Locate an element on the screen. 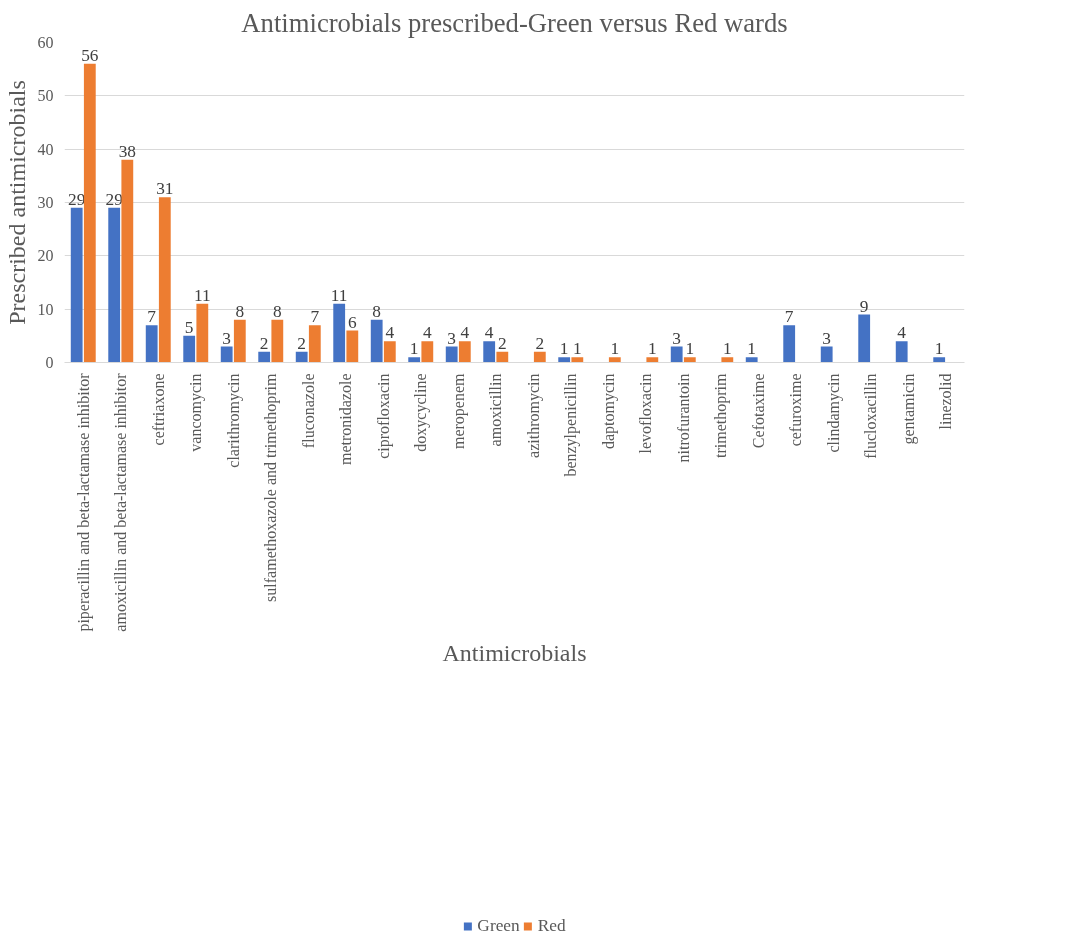 This screenshot has width=1069, height=942. x-tick-label: piperacillin and beta-lactamase inhibitor is located at coordinates (83, 502).